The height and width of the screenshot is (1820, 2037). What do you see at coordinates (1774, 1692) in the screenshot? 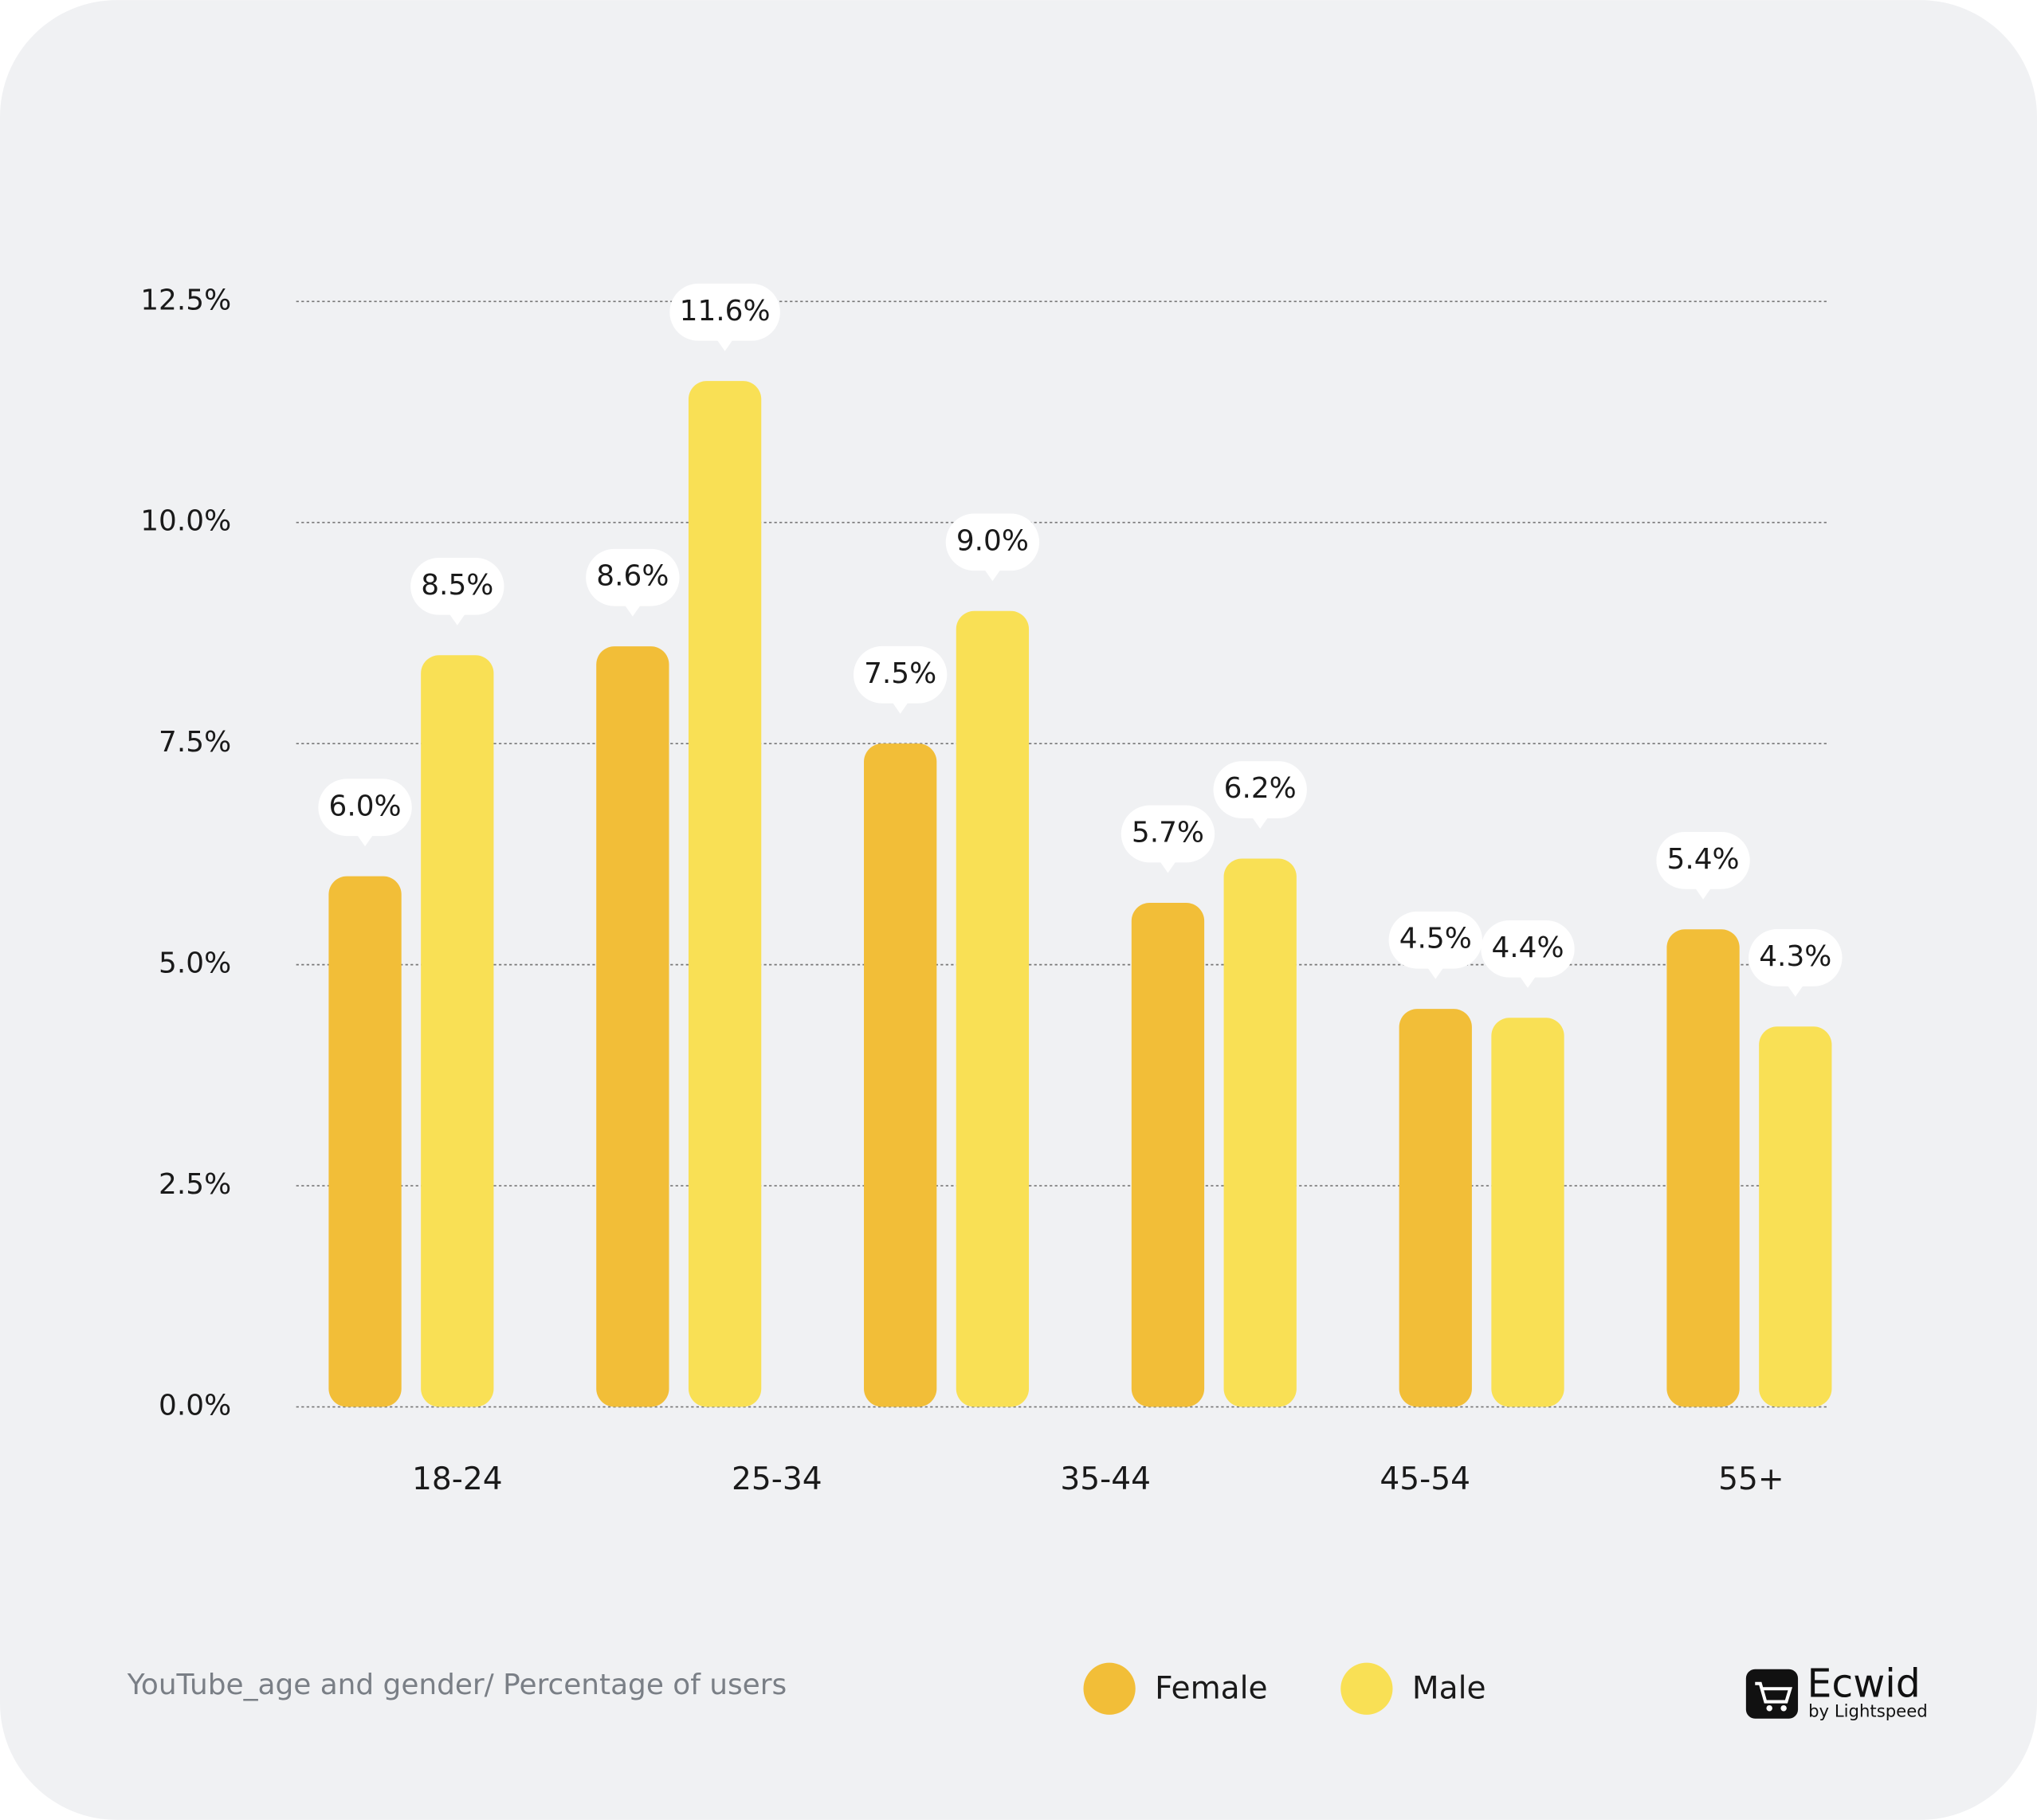
I see `logo-cart` at bounding box center [1774, 1692].